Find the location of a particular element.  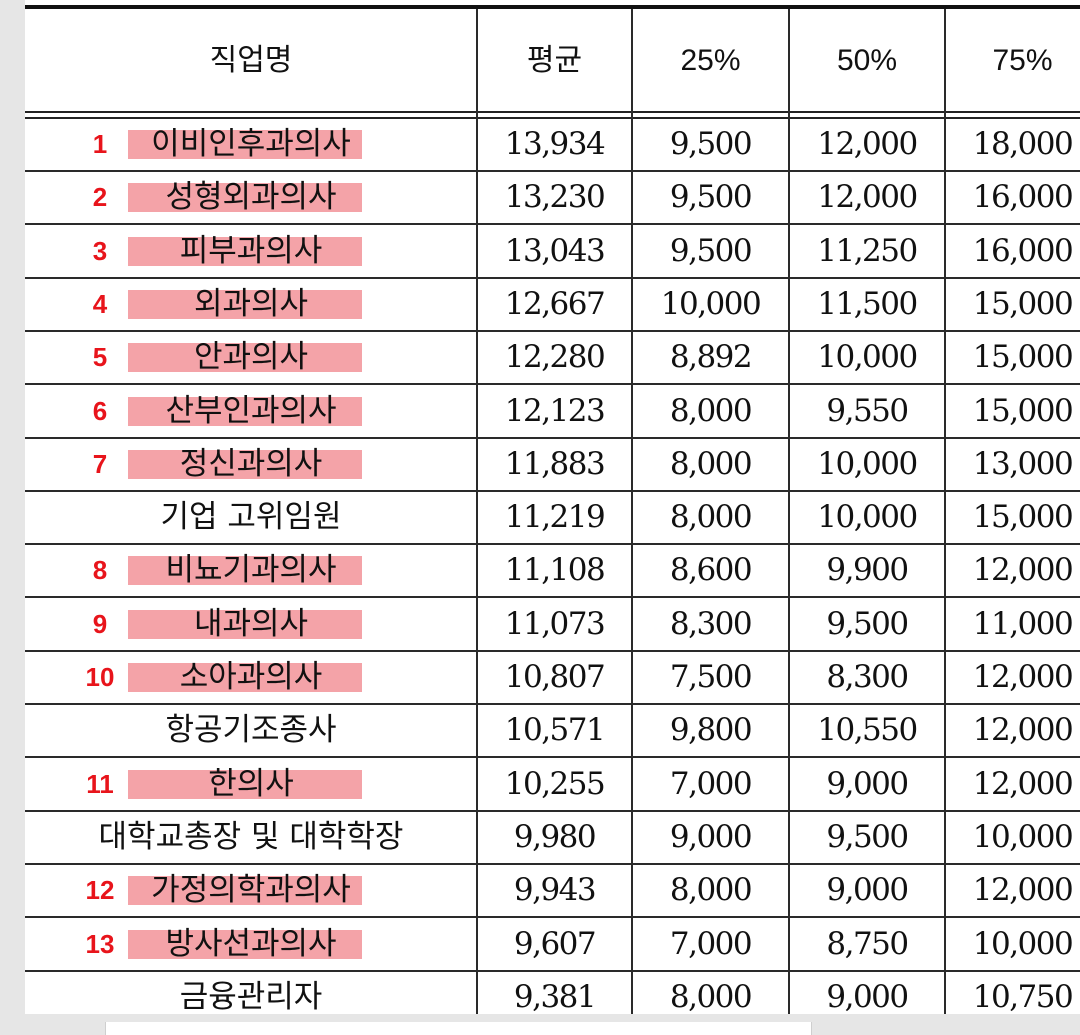

job-name-cell: 소아과의사 is located at coordinates (251, 677).